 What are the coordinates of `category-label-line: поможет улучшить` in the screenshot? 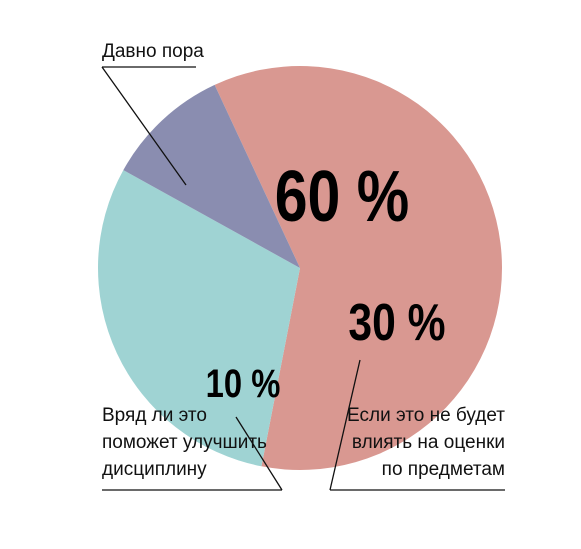 It's located at (184, 442).